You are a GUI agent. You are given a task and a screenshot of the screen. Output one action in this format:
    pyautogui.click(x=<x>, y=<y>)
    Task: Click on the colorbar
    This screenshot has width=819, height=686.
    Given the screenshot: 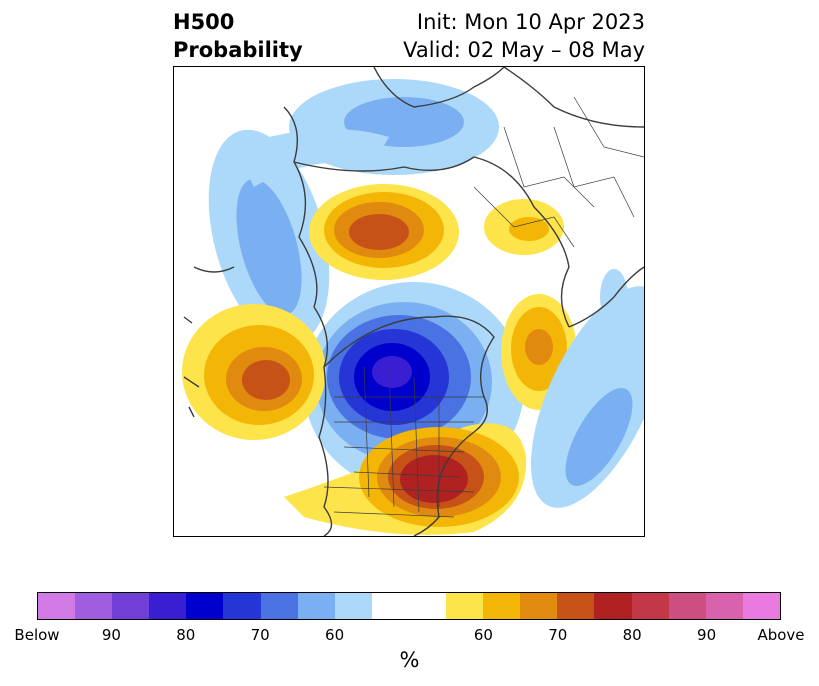 What is the action you would take?
    pyautogui.click(x=409, y=606)
    